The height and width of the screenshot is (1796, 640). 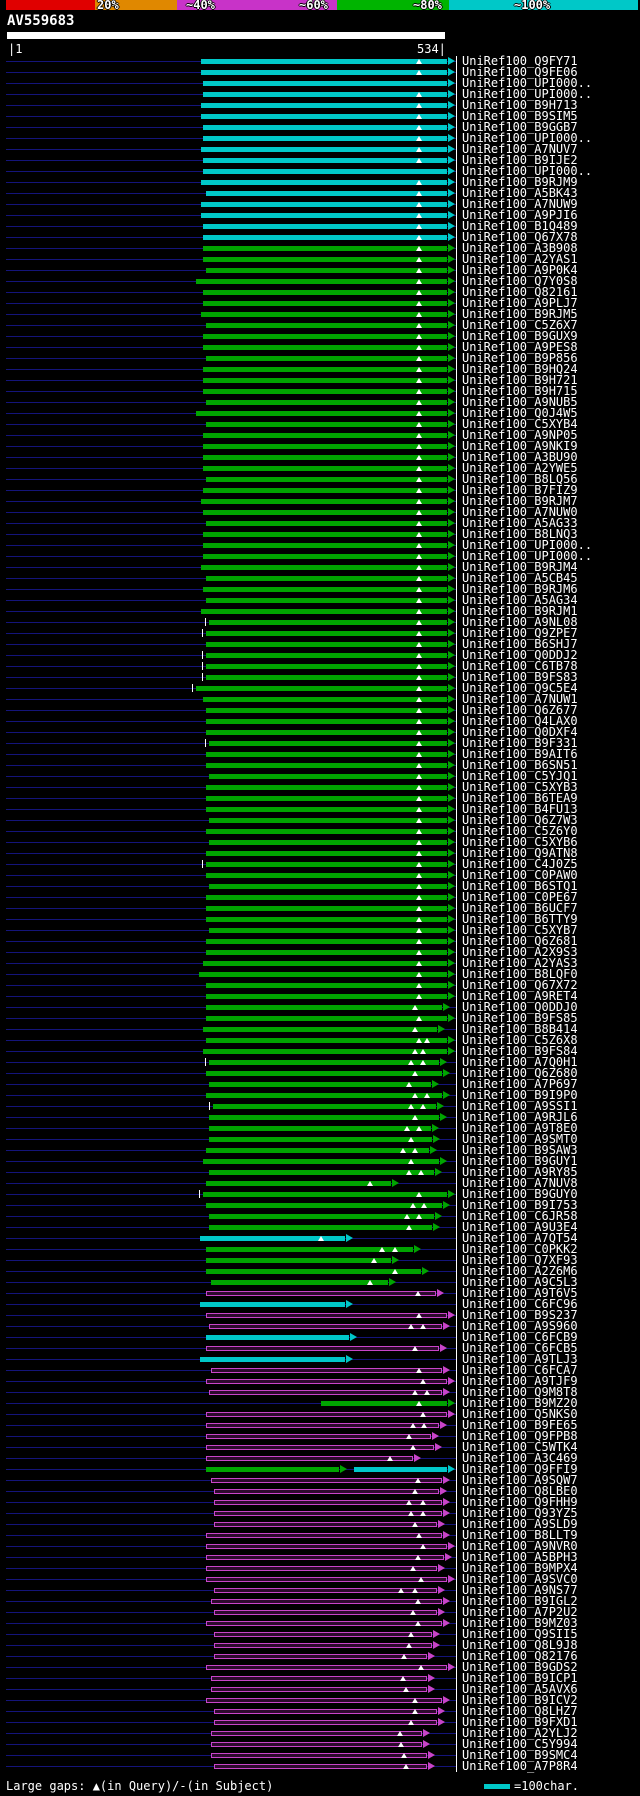 I want to click on hit-row: UniRef100_A3B908, so click(x=320, y=248).